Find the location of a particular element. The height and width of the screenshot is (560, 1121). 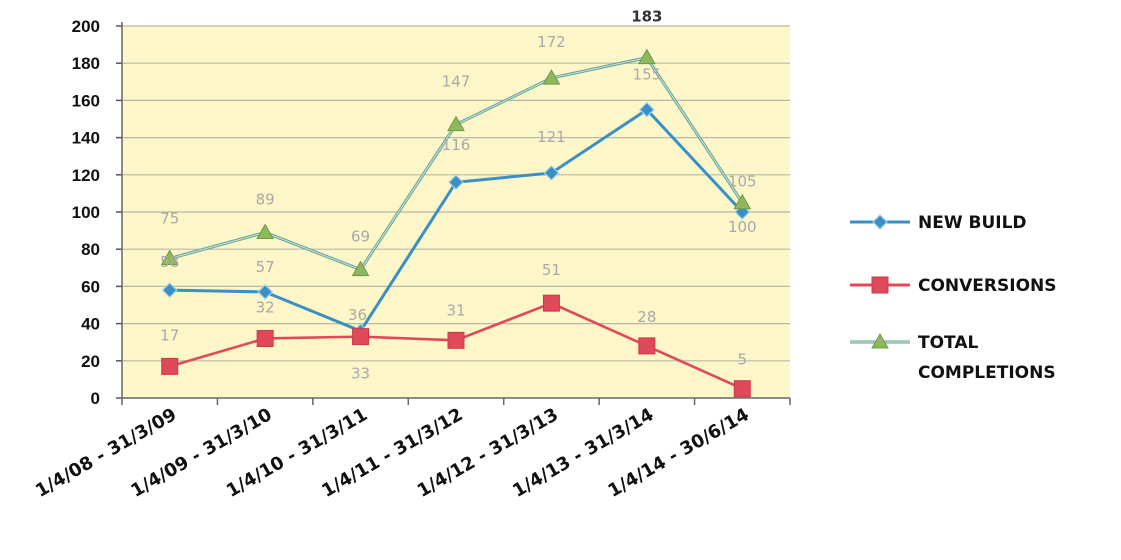

legend-label-line: COMPLETIONS is located at coordinates (987, 373).